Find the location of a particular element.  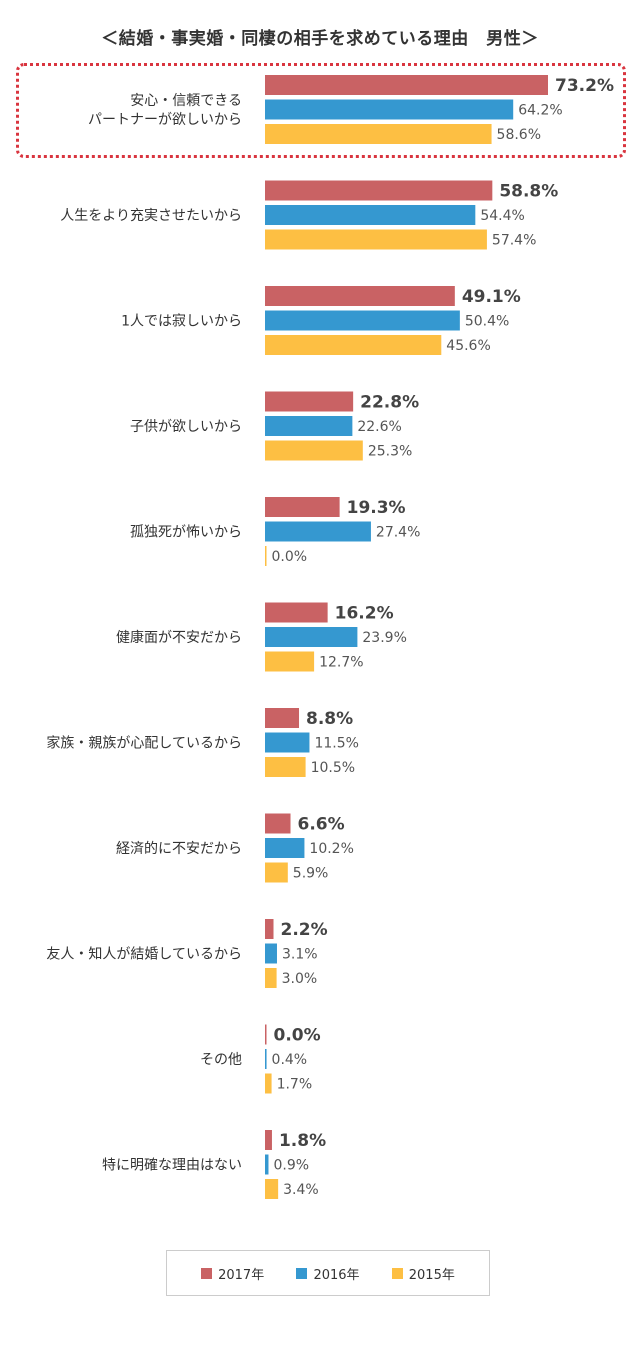

category-label-line: 友人・知人が結婚しているから is located at coordinates (144, 954).